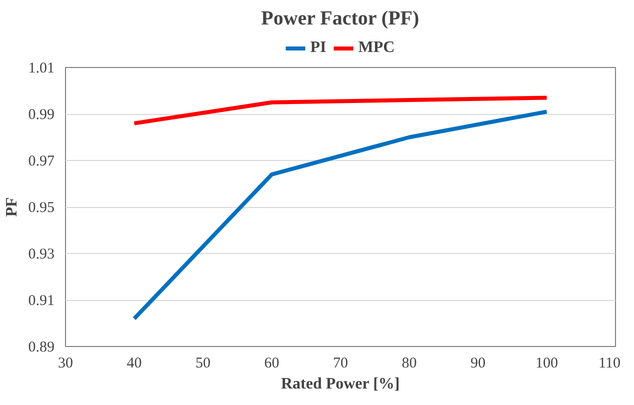 This screenshot has height=405, width=634. I want to click on legend-label: MPC, so click(376, 48).